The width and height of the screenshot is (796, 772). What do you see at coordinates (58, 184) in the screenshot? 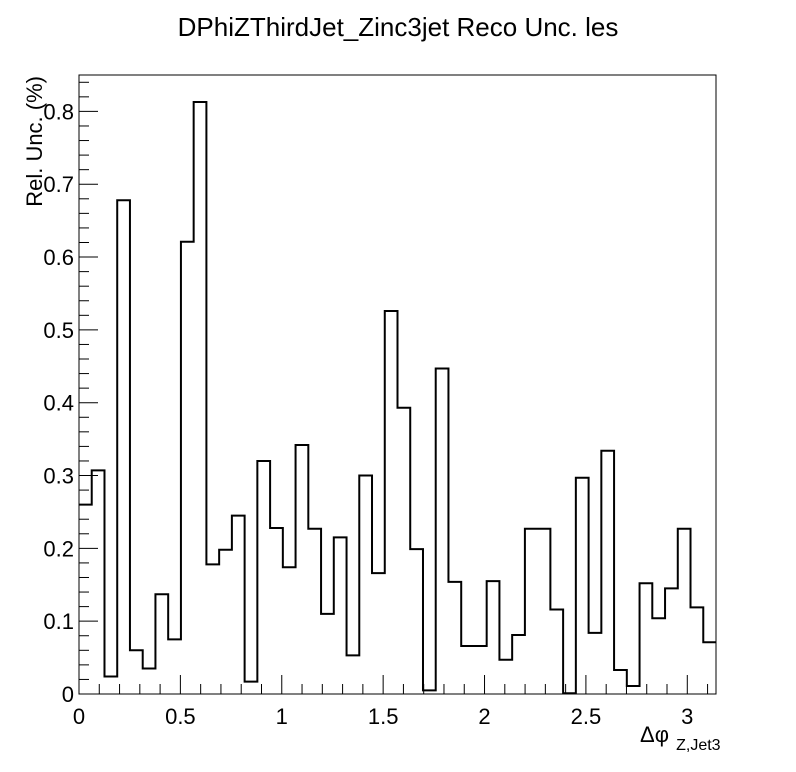
I see `y-tick-label: 0.7` at bounding box center [58, 184].